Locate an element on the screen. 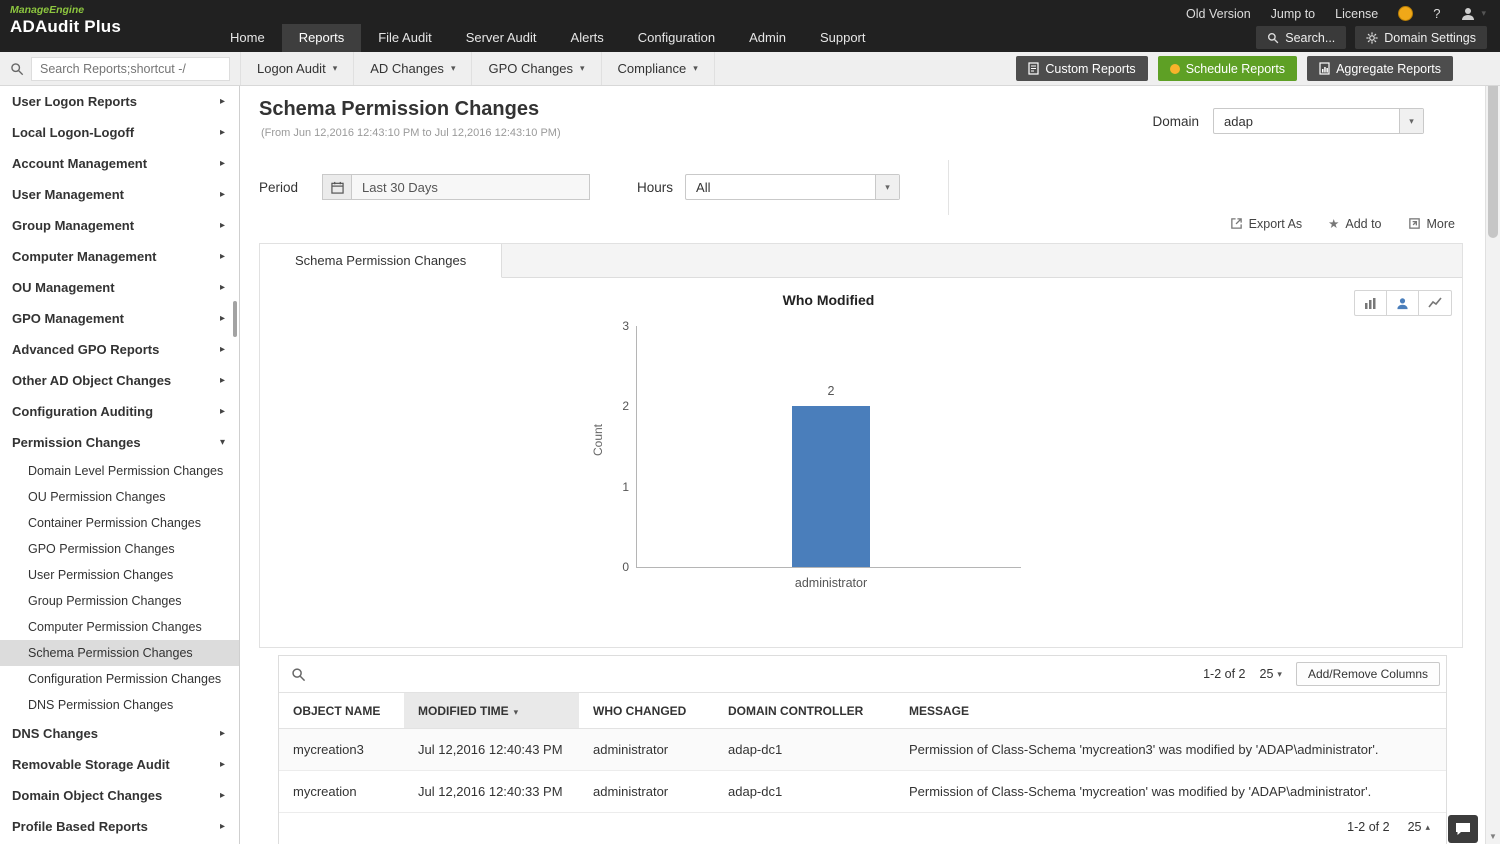 The width and height of the screenshot is (1500, 844). nav-support: Support is located at coordinates (842, 37).